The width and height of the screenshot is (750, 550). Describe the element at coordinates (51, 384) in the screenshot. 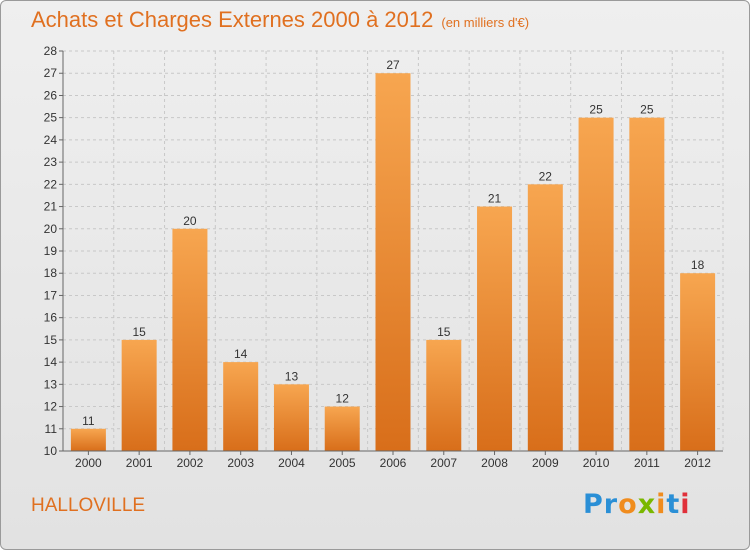

I see `y-tick-label: 13` at that location.